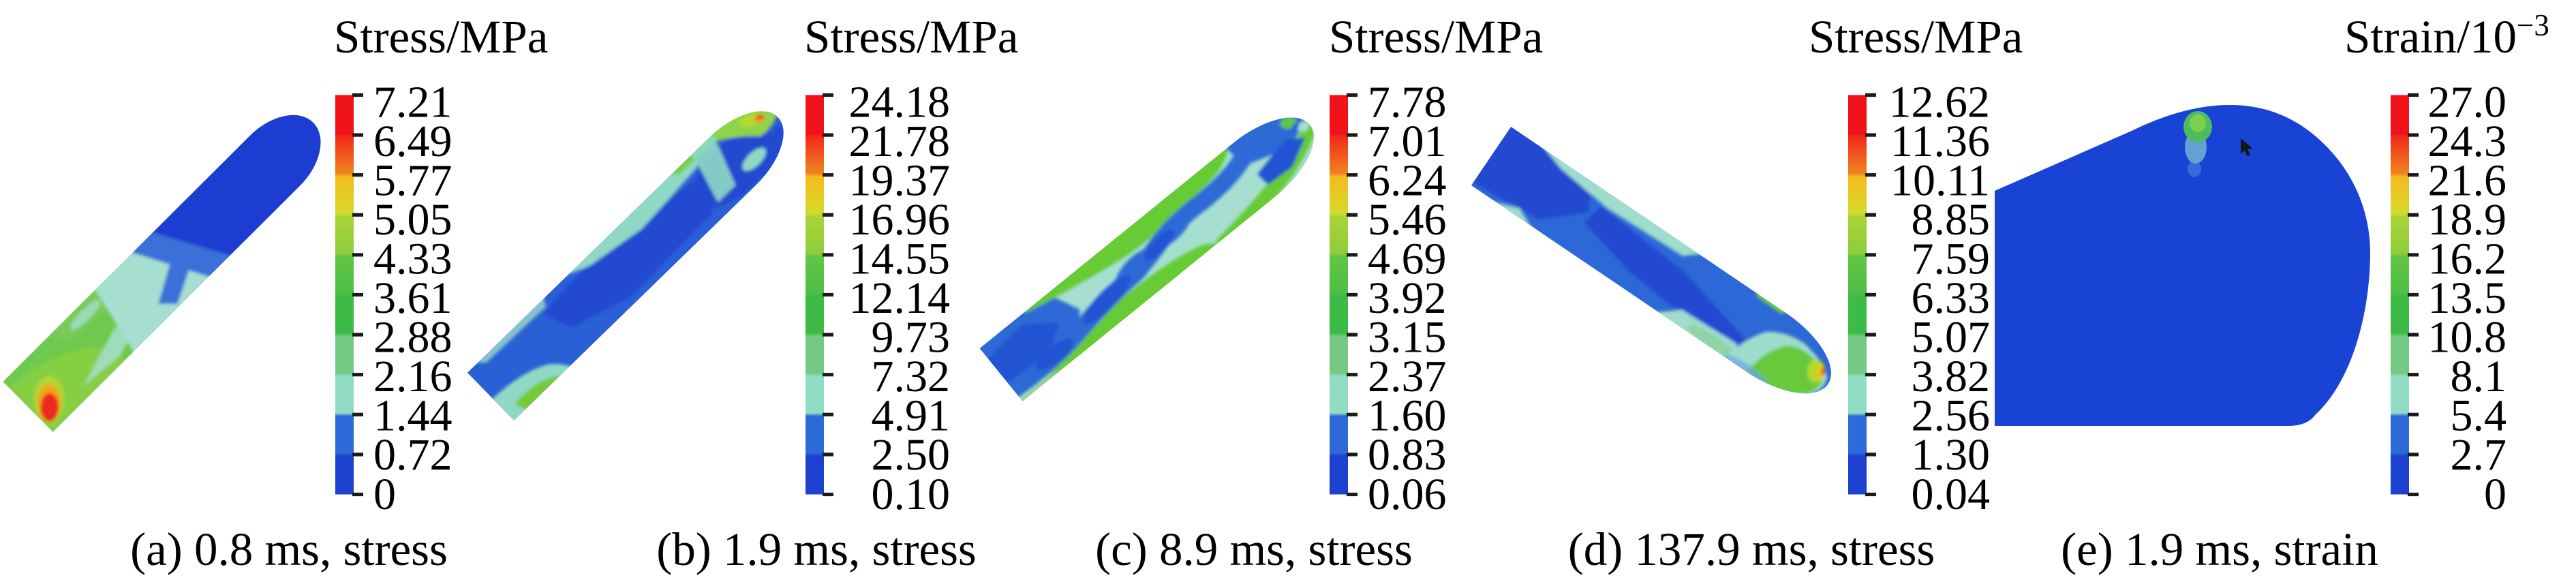 The width and height of the screenshot is (2576, 582). What do you see at coordinates (1952, 220) in the screenshot?
I see `svg-text: 8.85` at bounding box center [1952, 220].